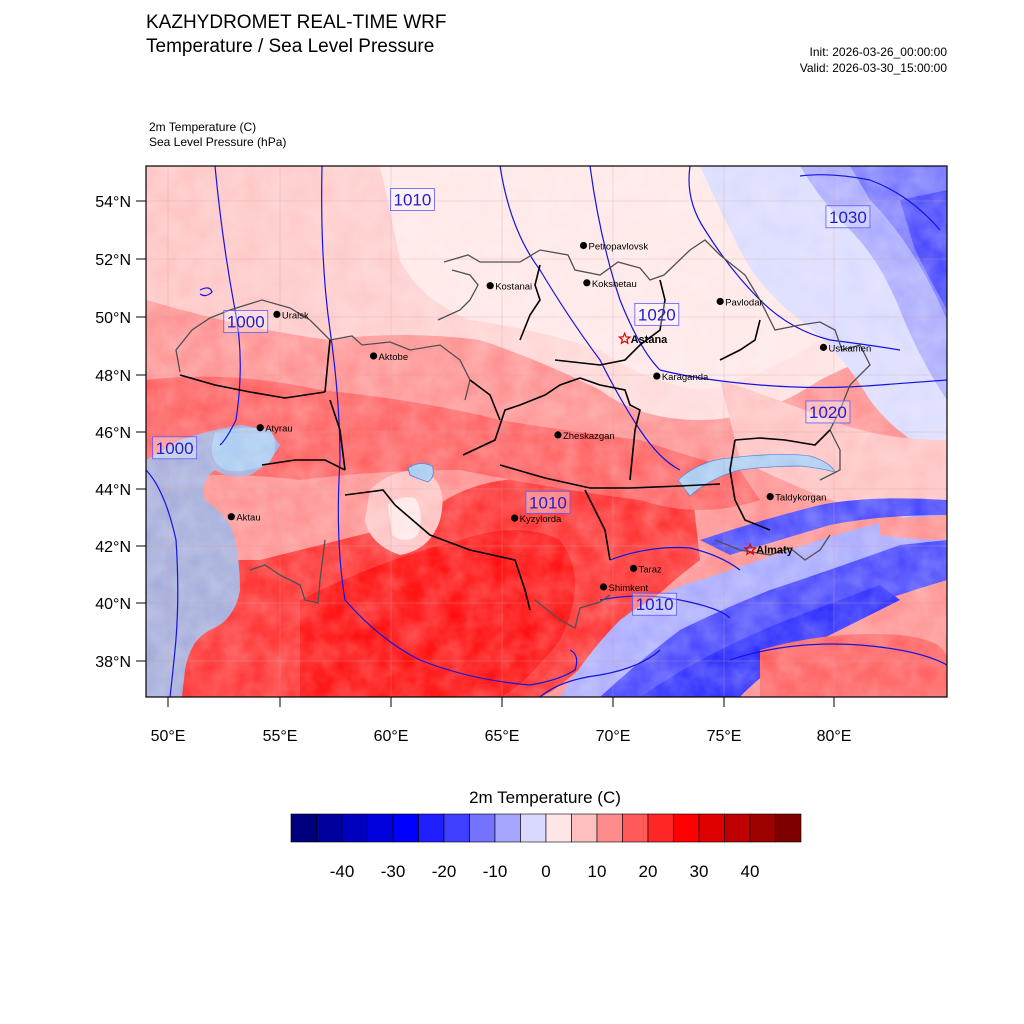 The width and height of the screenshot is (1024, 1024). Describe the element at coordinates (113, 260) in the screenshot. I see `lat-label: 52°N` at that location.